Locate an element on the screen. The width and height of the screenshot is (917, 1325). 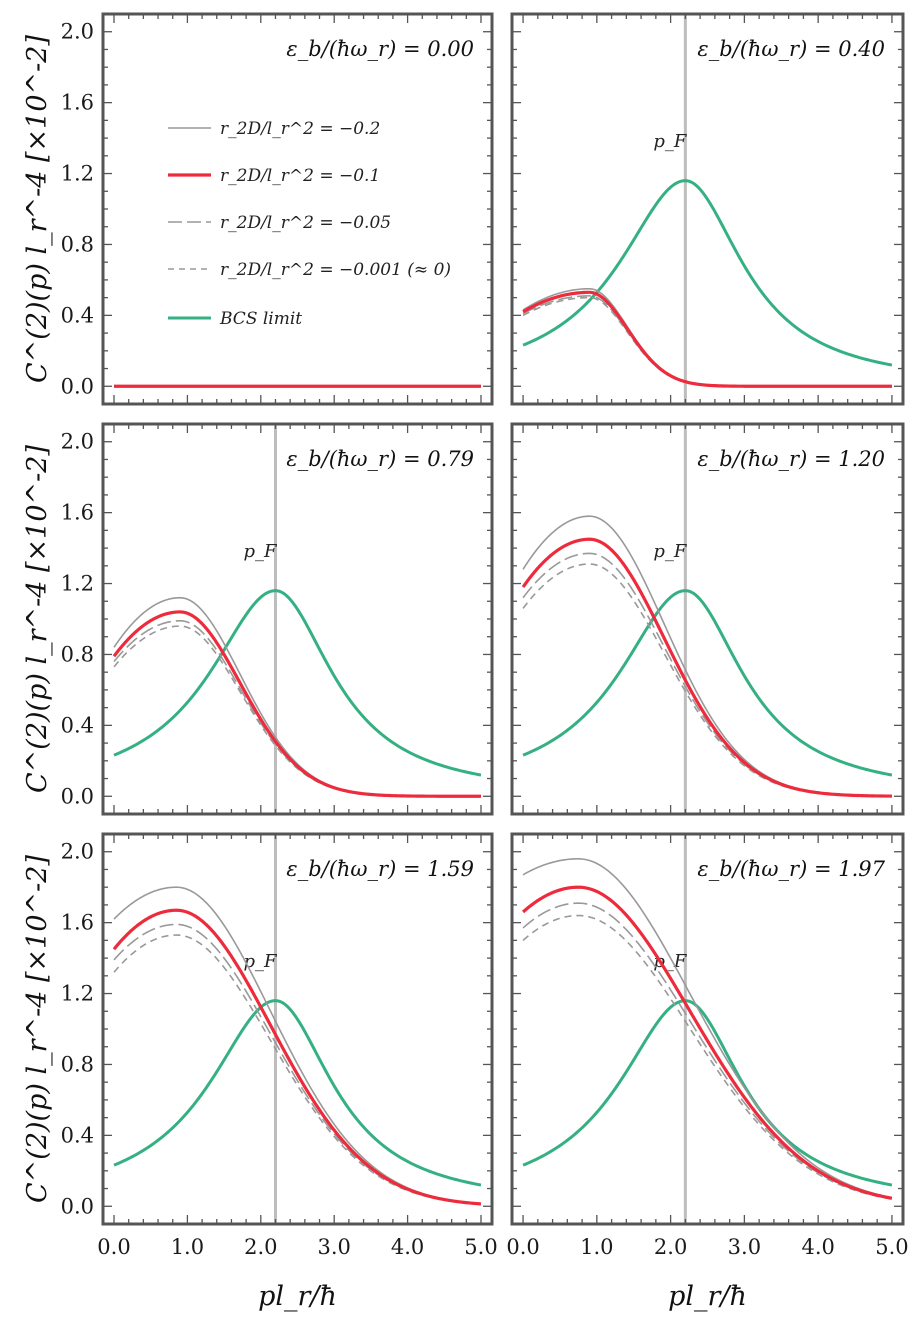
legend-label: BCS limit is located at coordinates (260, 319).